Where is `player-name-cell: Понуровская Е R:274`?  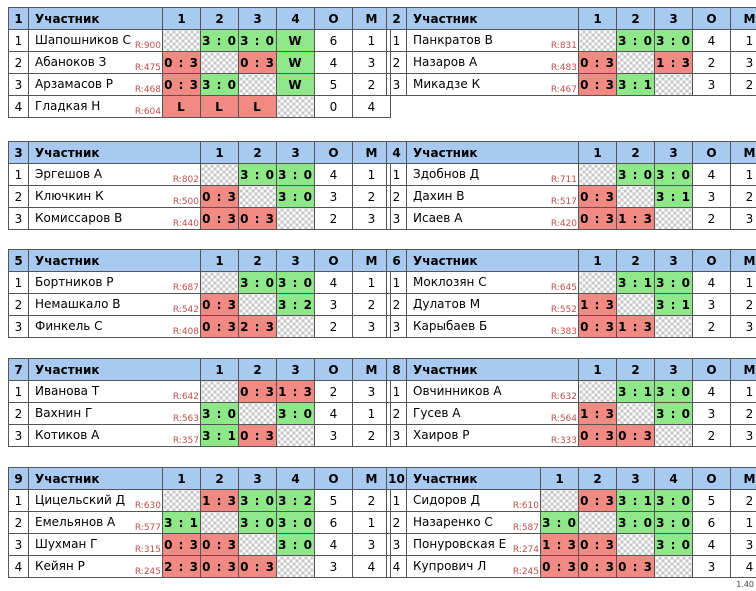
player-name-cell: Понуровская Е R:274 is located at coordinates (473, 544).